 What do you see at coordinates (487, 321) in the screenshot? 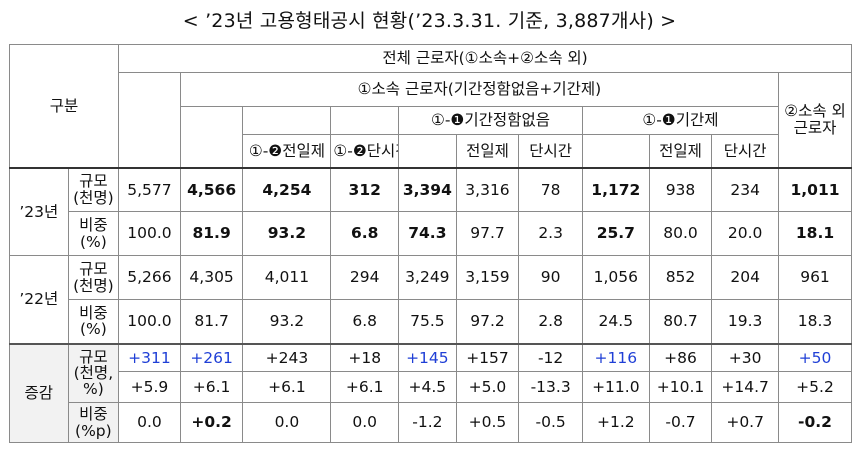
I see `cell: 97.2` at bounding box center [487, 321].